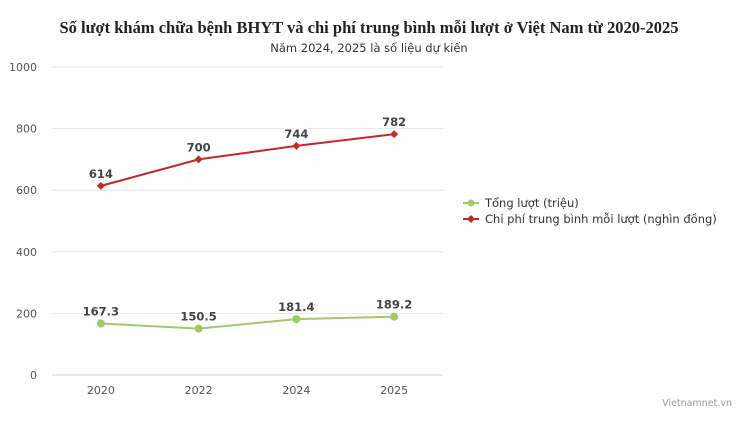  What do you see at coordinates (296, 390) in the screenshot?
I see `x-tick-label: 2024` at bounding box center [296, 390].